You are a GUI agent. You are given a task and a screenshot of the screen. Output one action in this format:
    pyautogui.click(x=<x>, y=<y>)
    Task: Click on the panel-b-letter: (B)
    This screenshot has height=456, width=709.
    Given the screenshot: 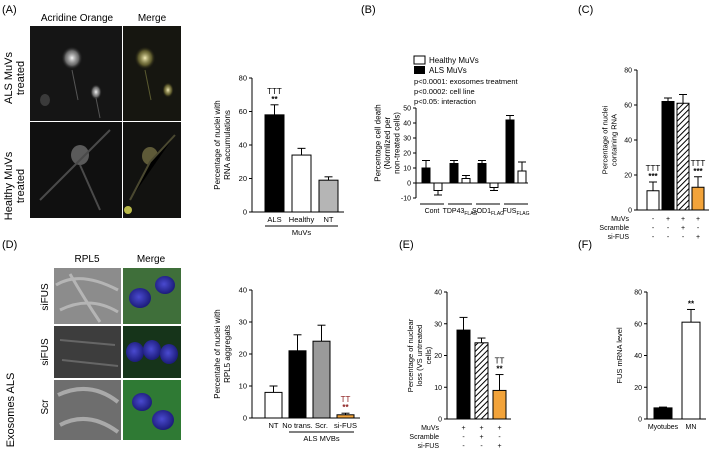 What is the action you would take?
    pyautogui.click(x=368, y=10)
    